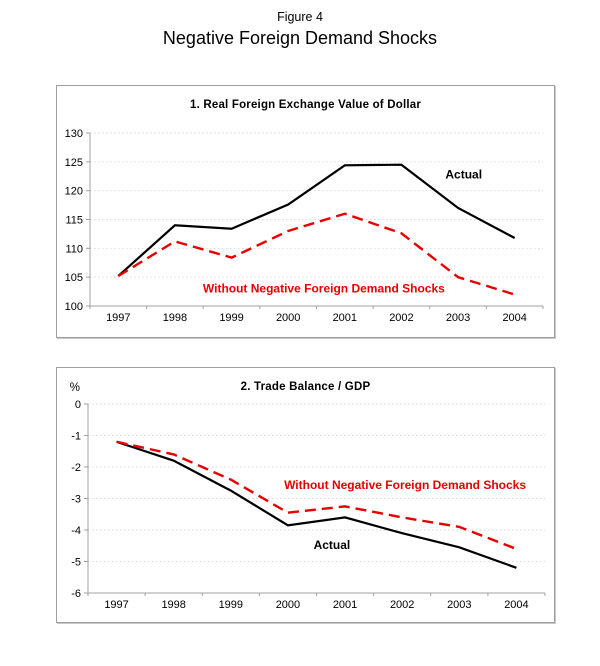 Image resolution: width=600 pixels, height=666 pixels. What do you see at coordinates (76, 563) in the screenshot?
I see `svg-text: -5` at bounding box center [76, 563].